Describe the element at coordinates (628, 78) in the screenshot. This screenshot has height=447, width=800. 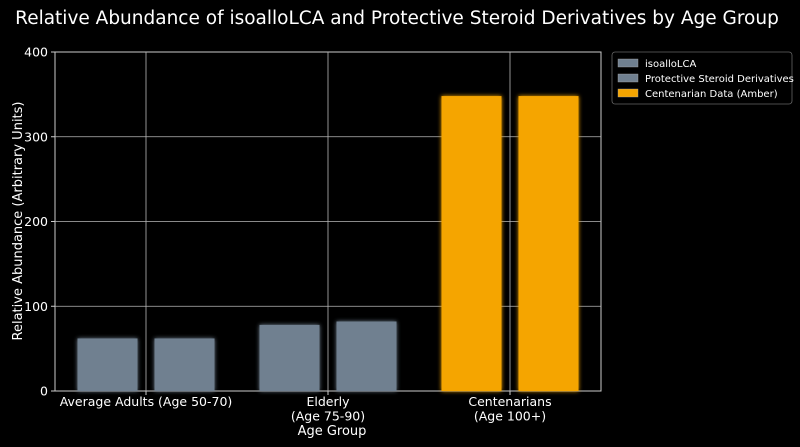
I see `legend-swatch-protective-steroid-derivatives` at that location.